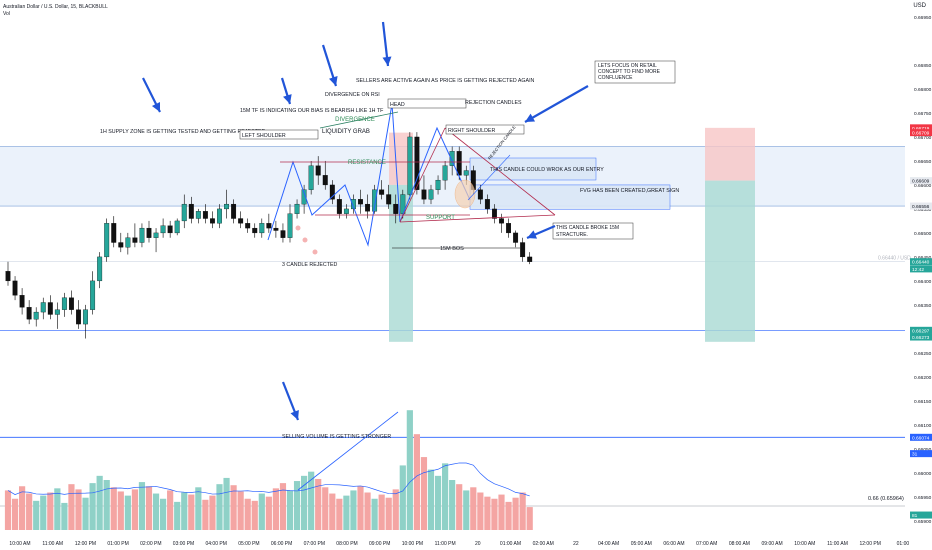  I want to click on time-axis-label: 11:00 PM, so click(445, 544).